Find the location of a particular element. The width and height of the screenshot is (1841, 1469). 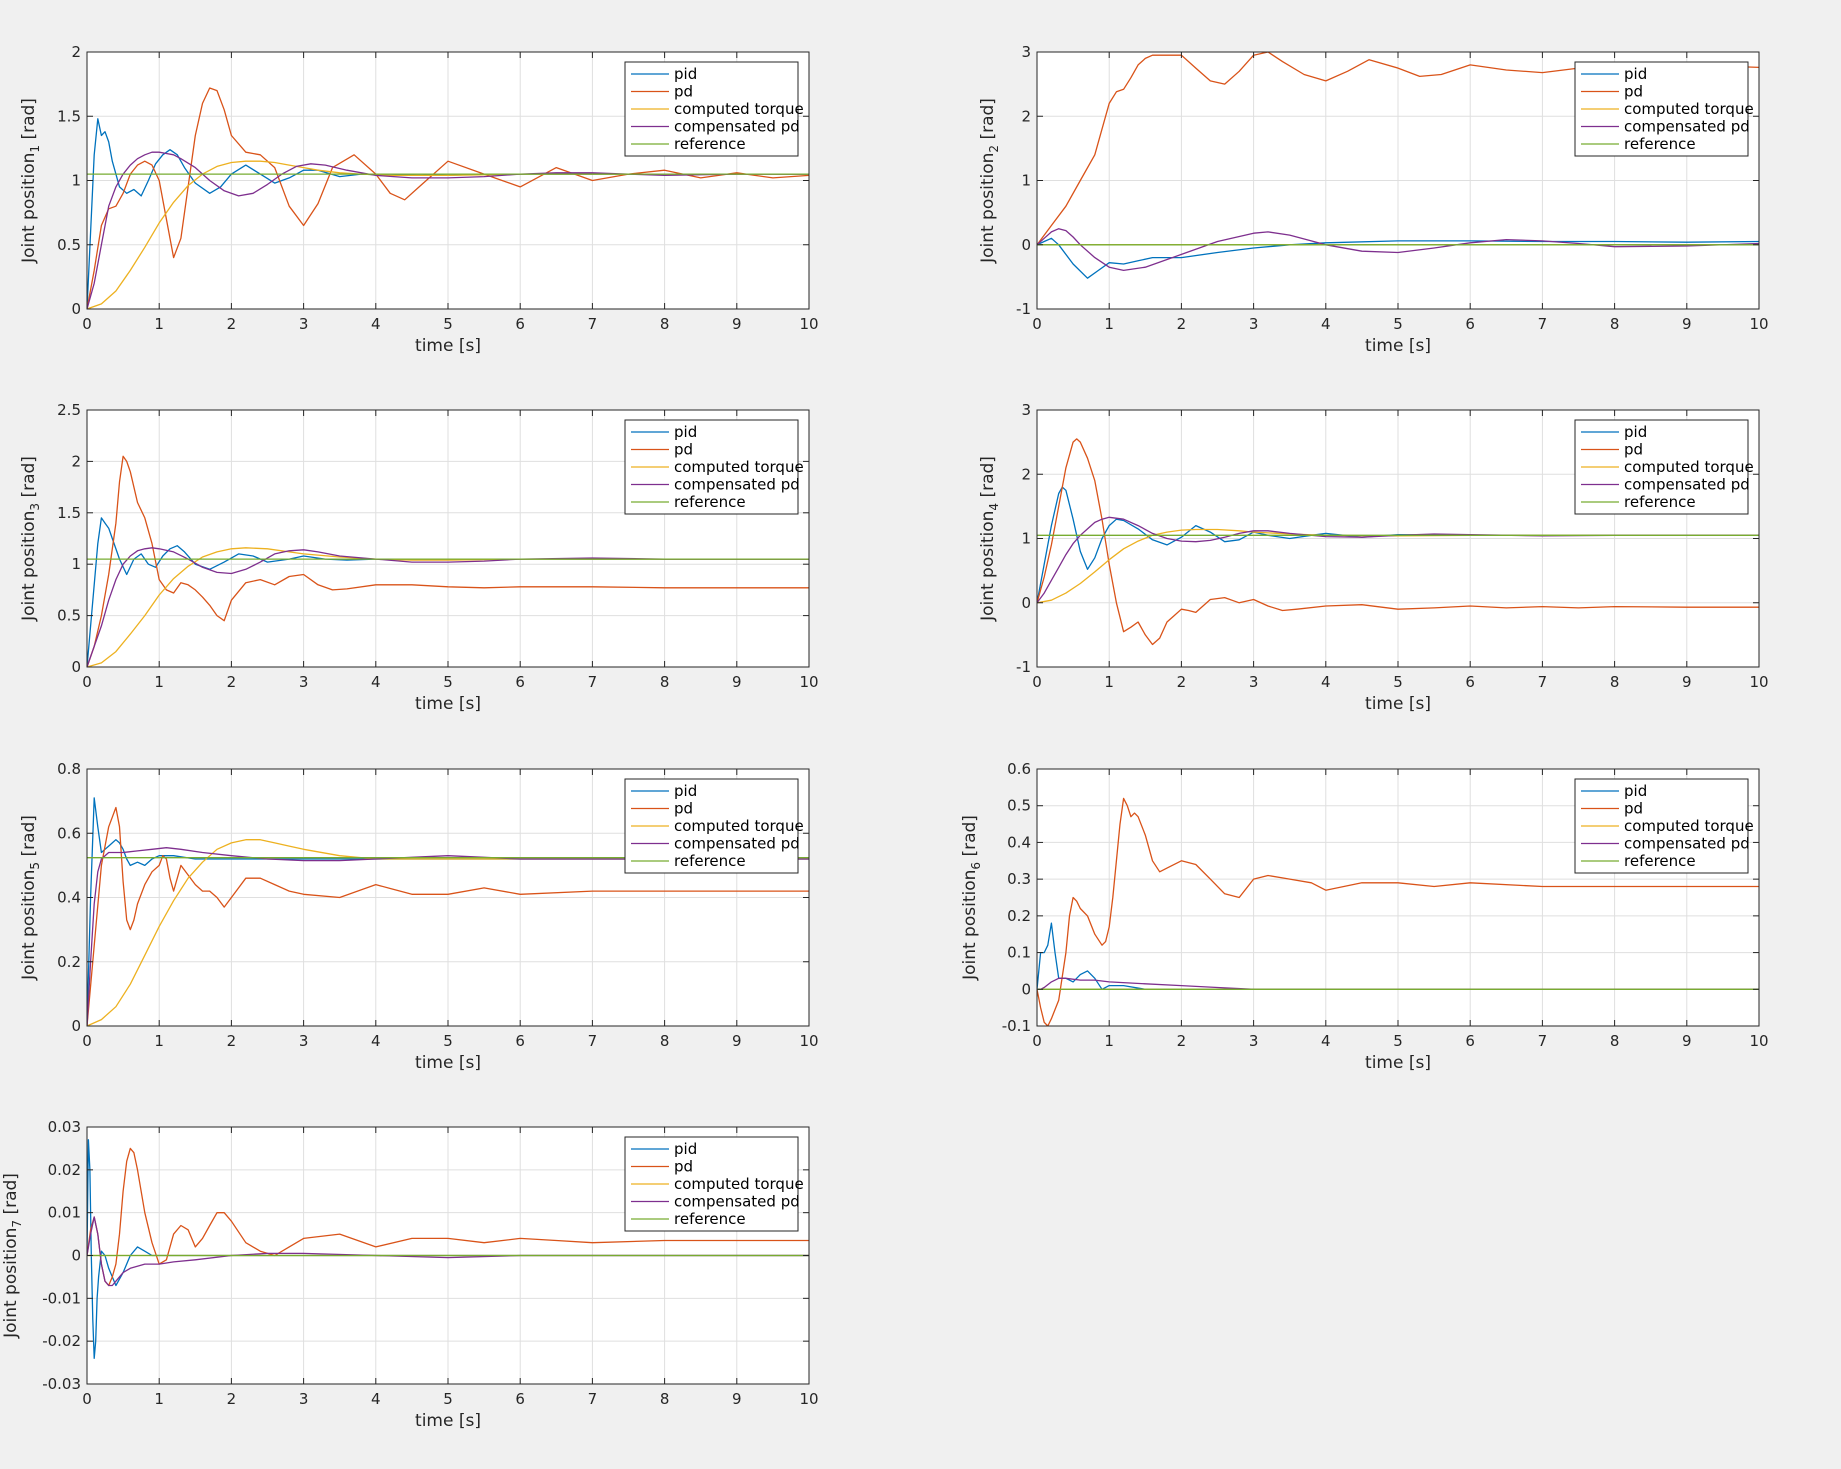

y-tick-label: 0.2 is located at coordinates (69, 962).